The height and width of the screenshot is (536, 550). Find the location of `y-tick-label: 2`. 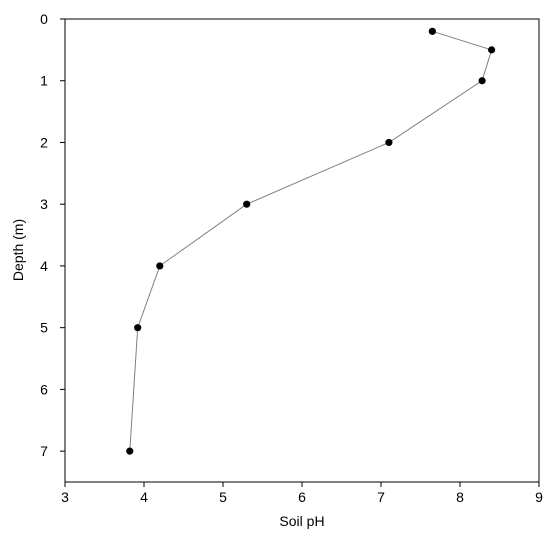

y-tick-label: 2 is located at coordinates (44, 142).